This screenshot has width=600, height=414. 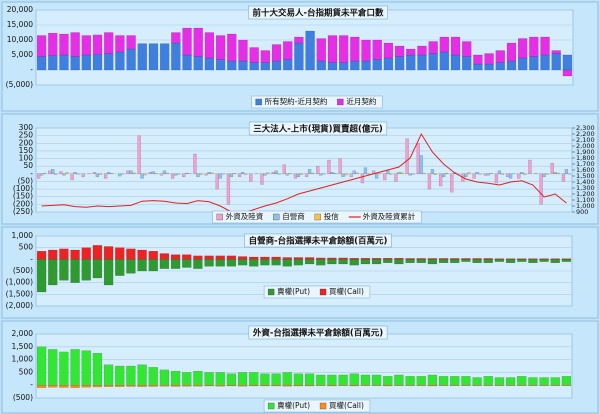 I want to click on y-tick-label: 1,000, so click(x=23, y=359).